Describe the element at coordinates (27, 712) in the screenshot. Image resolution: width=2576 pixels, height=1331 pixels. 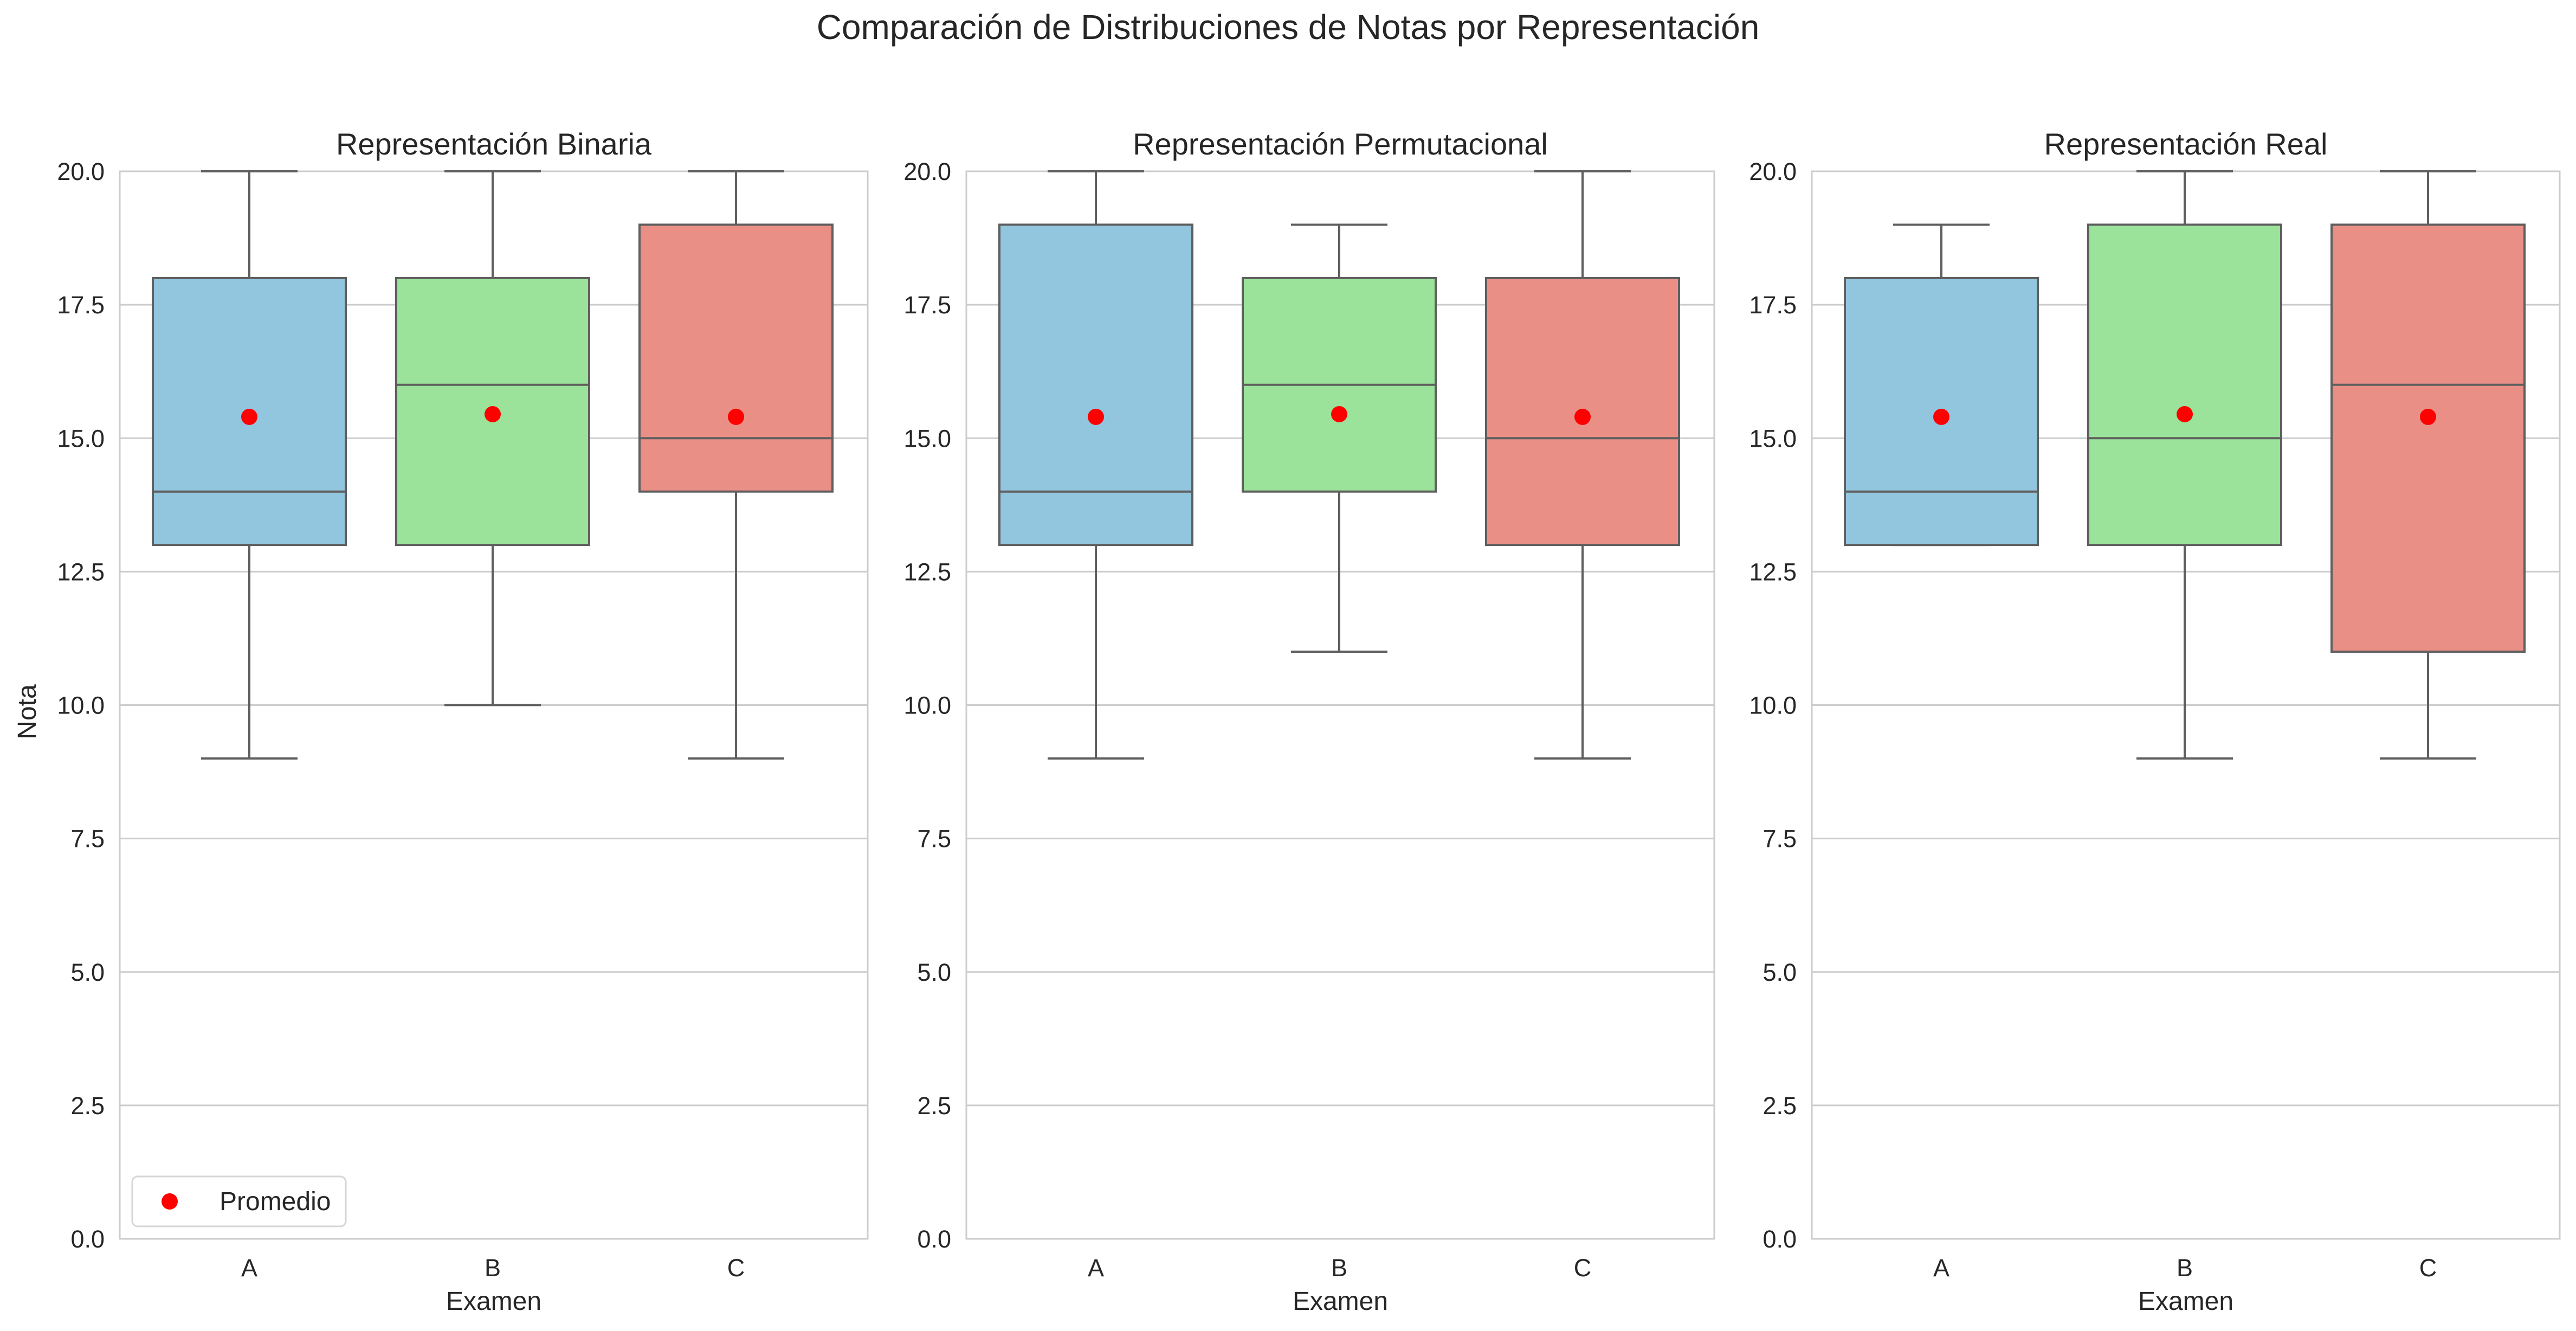
I see `y-axis-label: Nota` at that location.